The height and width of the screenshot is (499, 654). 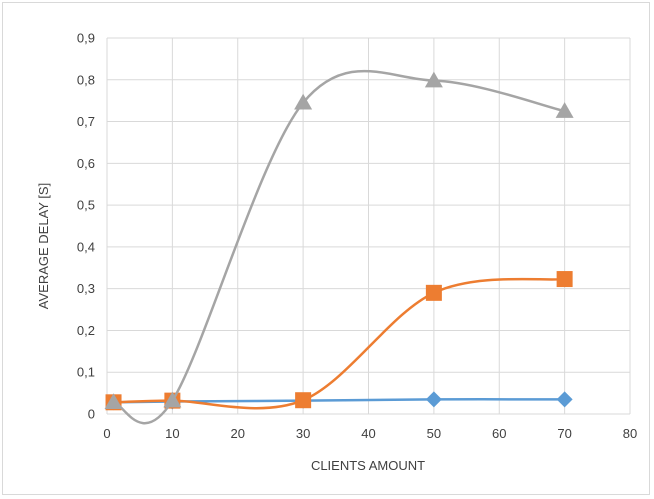 I want to click on y-tick-label: 0,8, so click(x=86, y=79).